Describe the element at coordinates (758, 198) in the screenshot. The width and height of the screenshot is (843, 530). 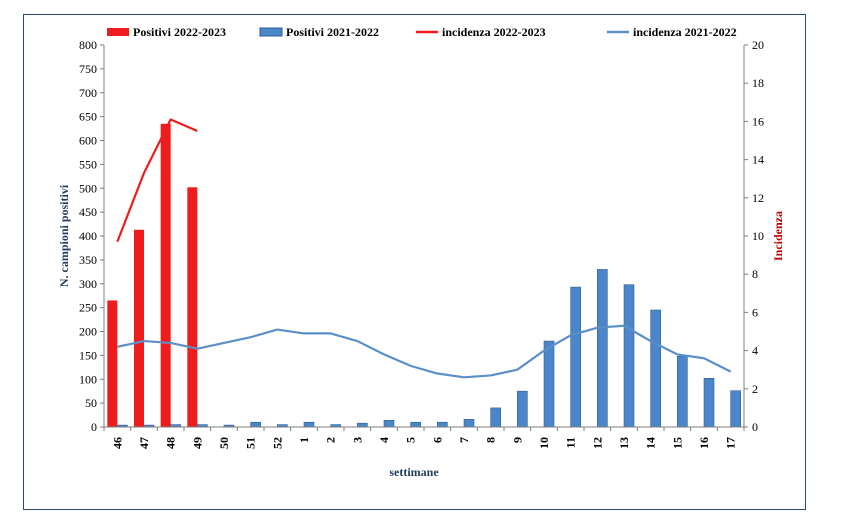
I see `y2-tick-label: 12` at that location.